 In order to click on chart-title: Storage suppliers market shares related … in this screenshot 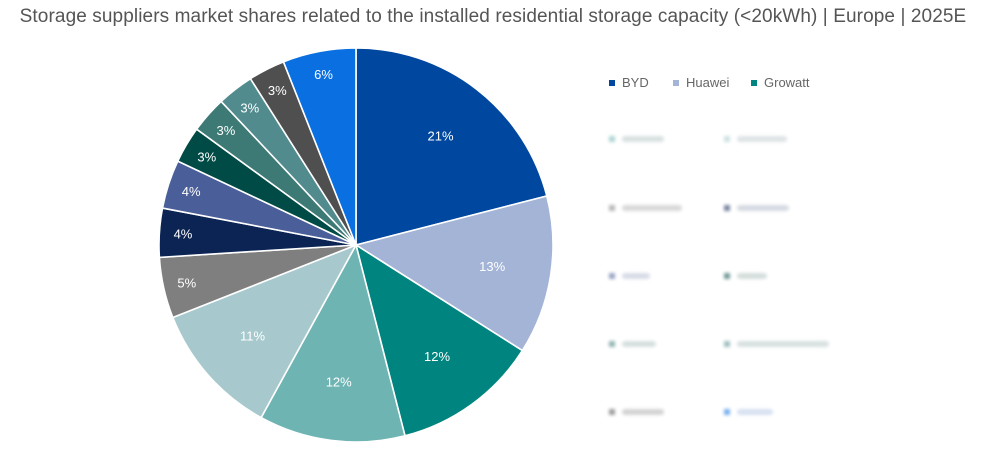, I will do `click(493, 16)`.